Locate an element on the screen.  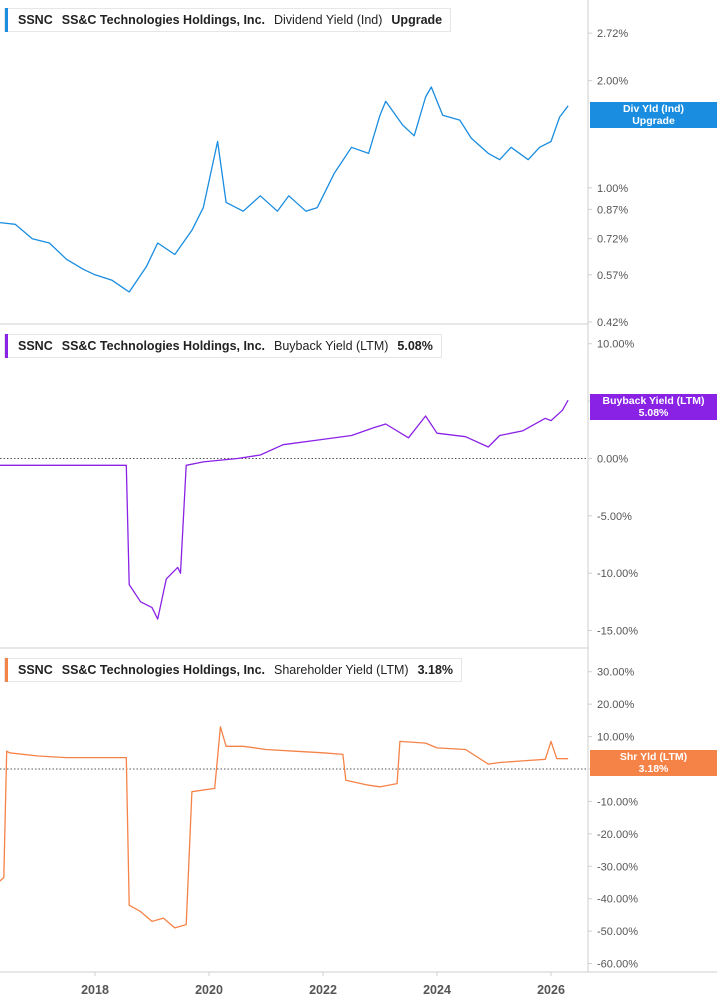
y-tick-label: 0.42% is located at coordinates (612, 323).